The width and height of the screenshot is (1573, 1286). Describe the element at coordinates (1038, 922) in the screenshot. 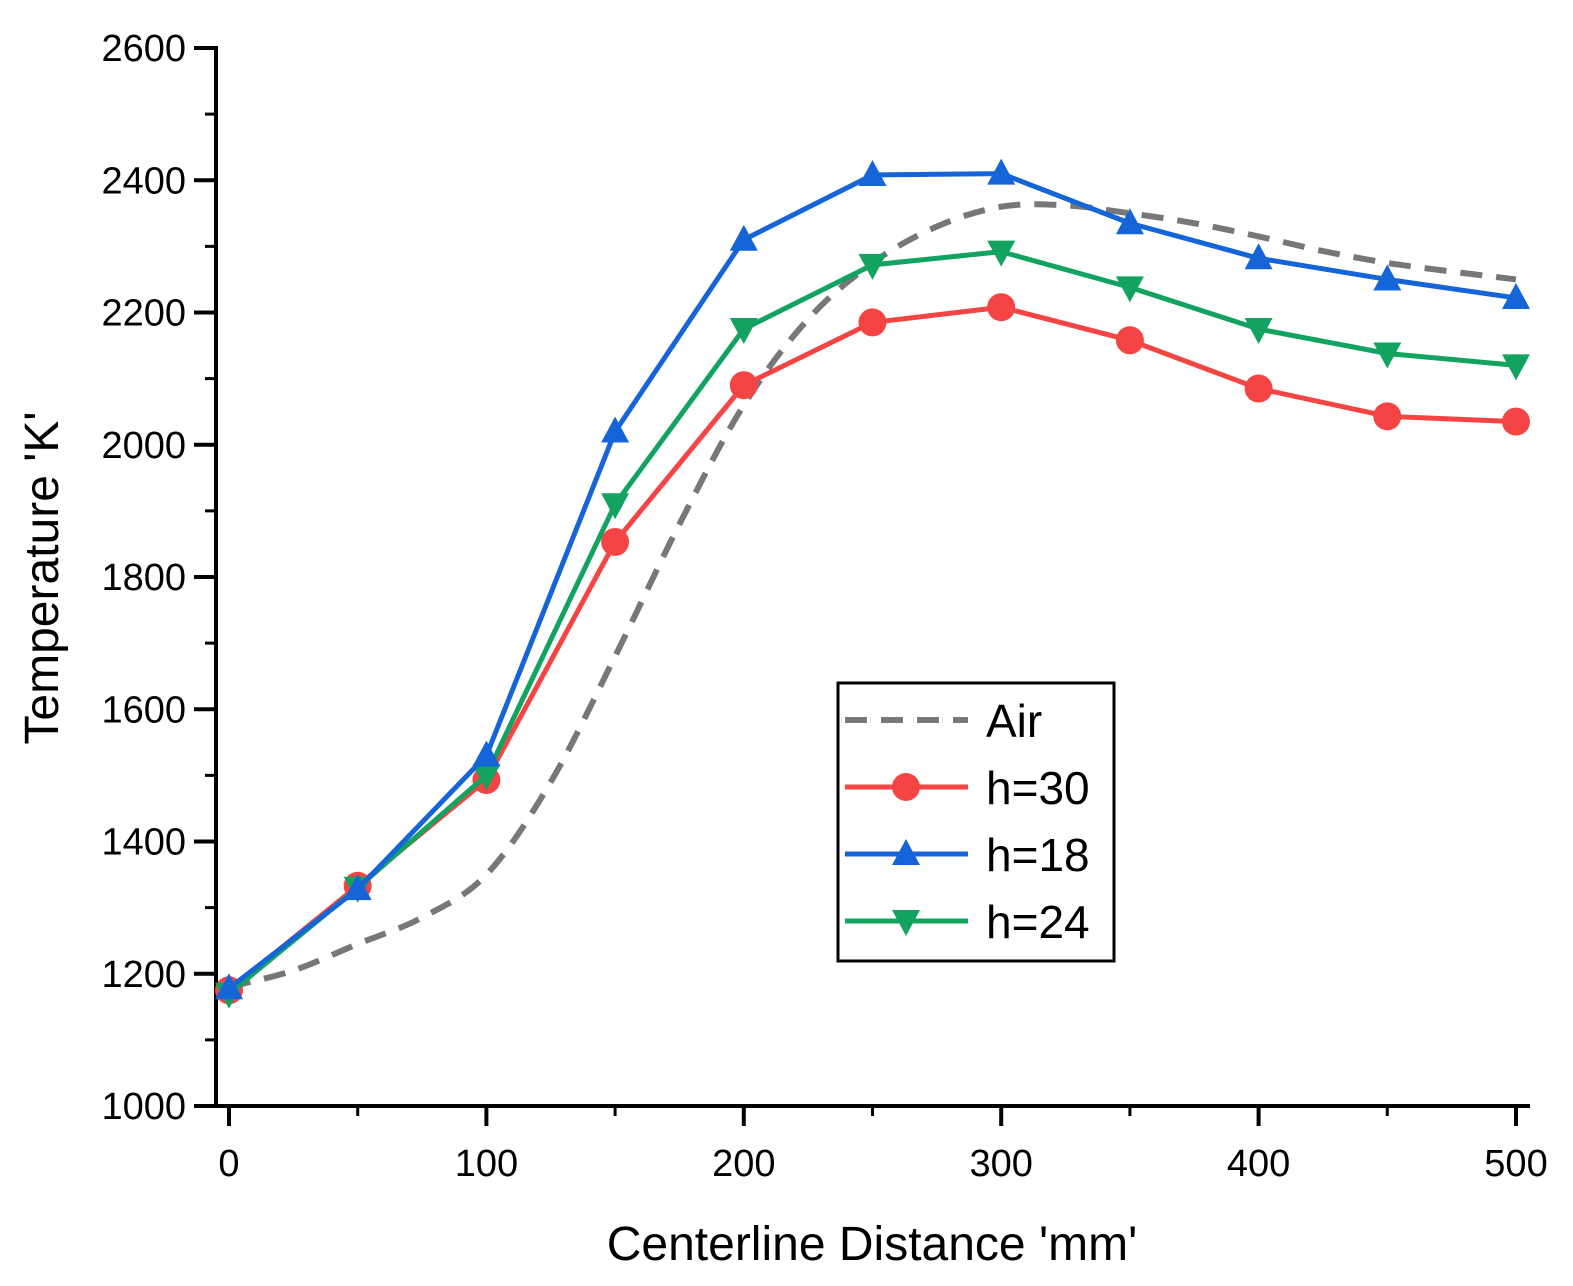

I see `legend-label-h-24: h=24` at that location.